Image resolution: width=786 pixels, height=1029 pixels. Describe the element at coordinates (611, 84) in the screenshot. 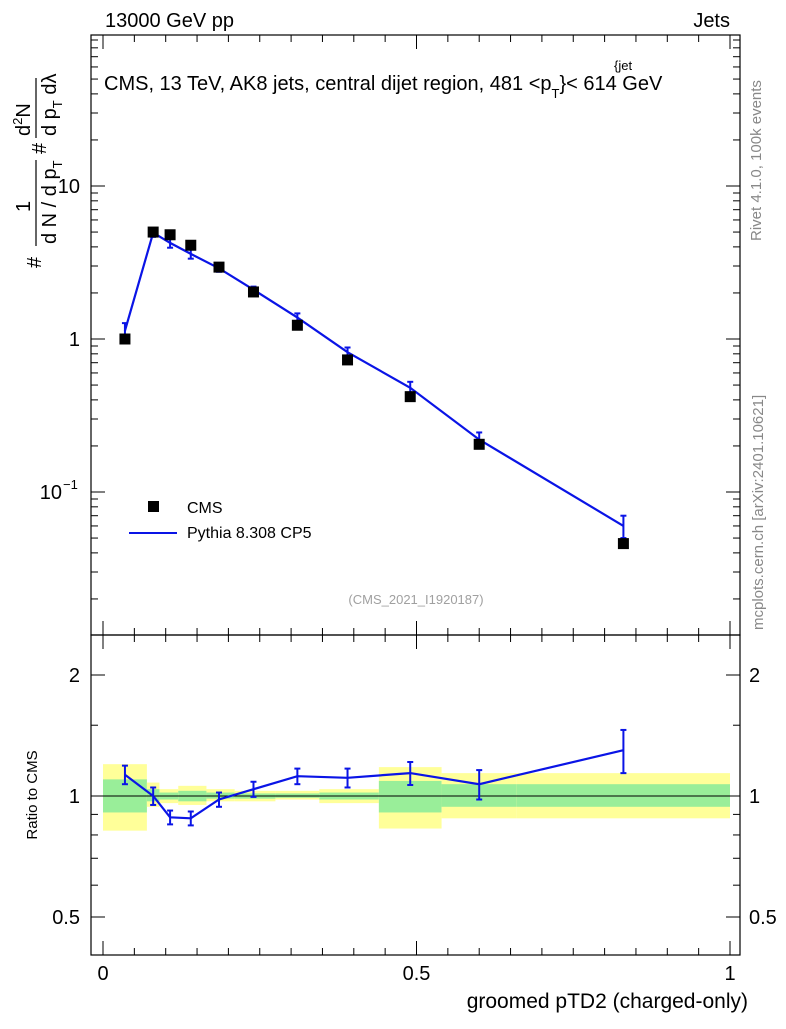

I see `plot-title-tail: }< 614 GeV` at that location.